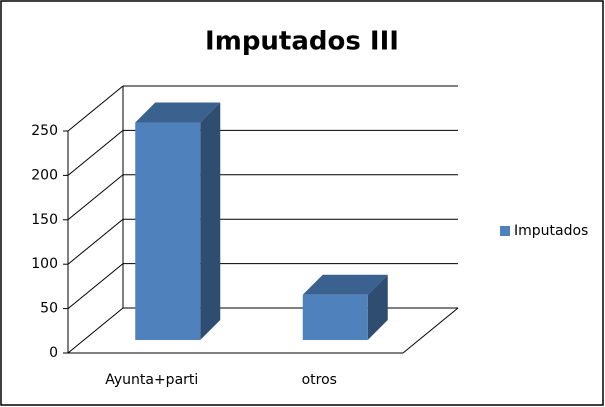  Describe the element at coordinates (44, 264) in the screenshot. I see `y-tick-label: 100` at that location.